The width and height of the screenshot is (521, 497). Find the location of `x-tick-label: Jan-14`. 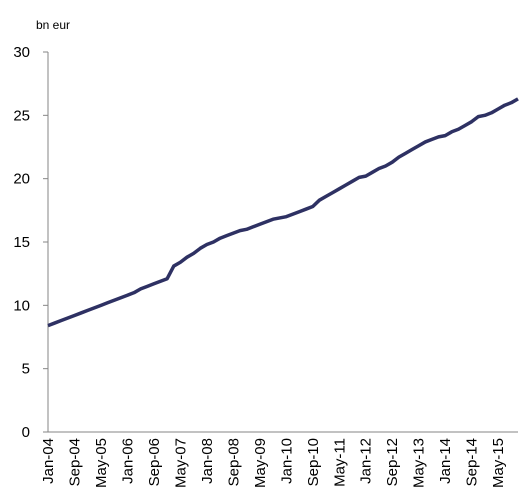

x-tick-label: Jan-14 is located at coordinates (445, 461).